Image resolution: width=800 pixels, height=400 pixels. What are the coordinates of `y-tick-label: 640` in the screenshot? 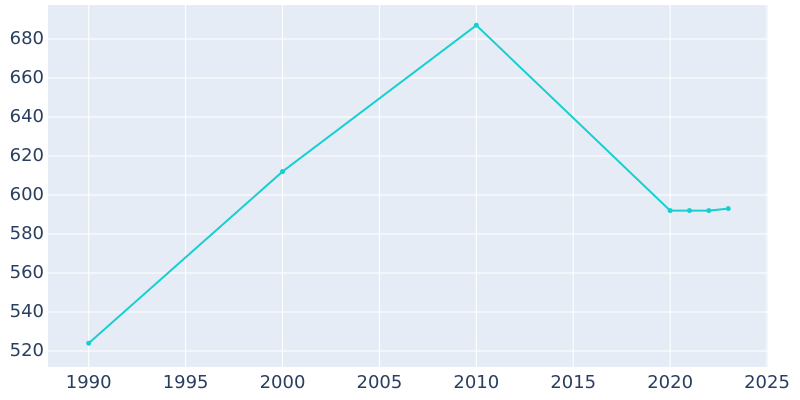 It's located at (27, 116).